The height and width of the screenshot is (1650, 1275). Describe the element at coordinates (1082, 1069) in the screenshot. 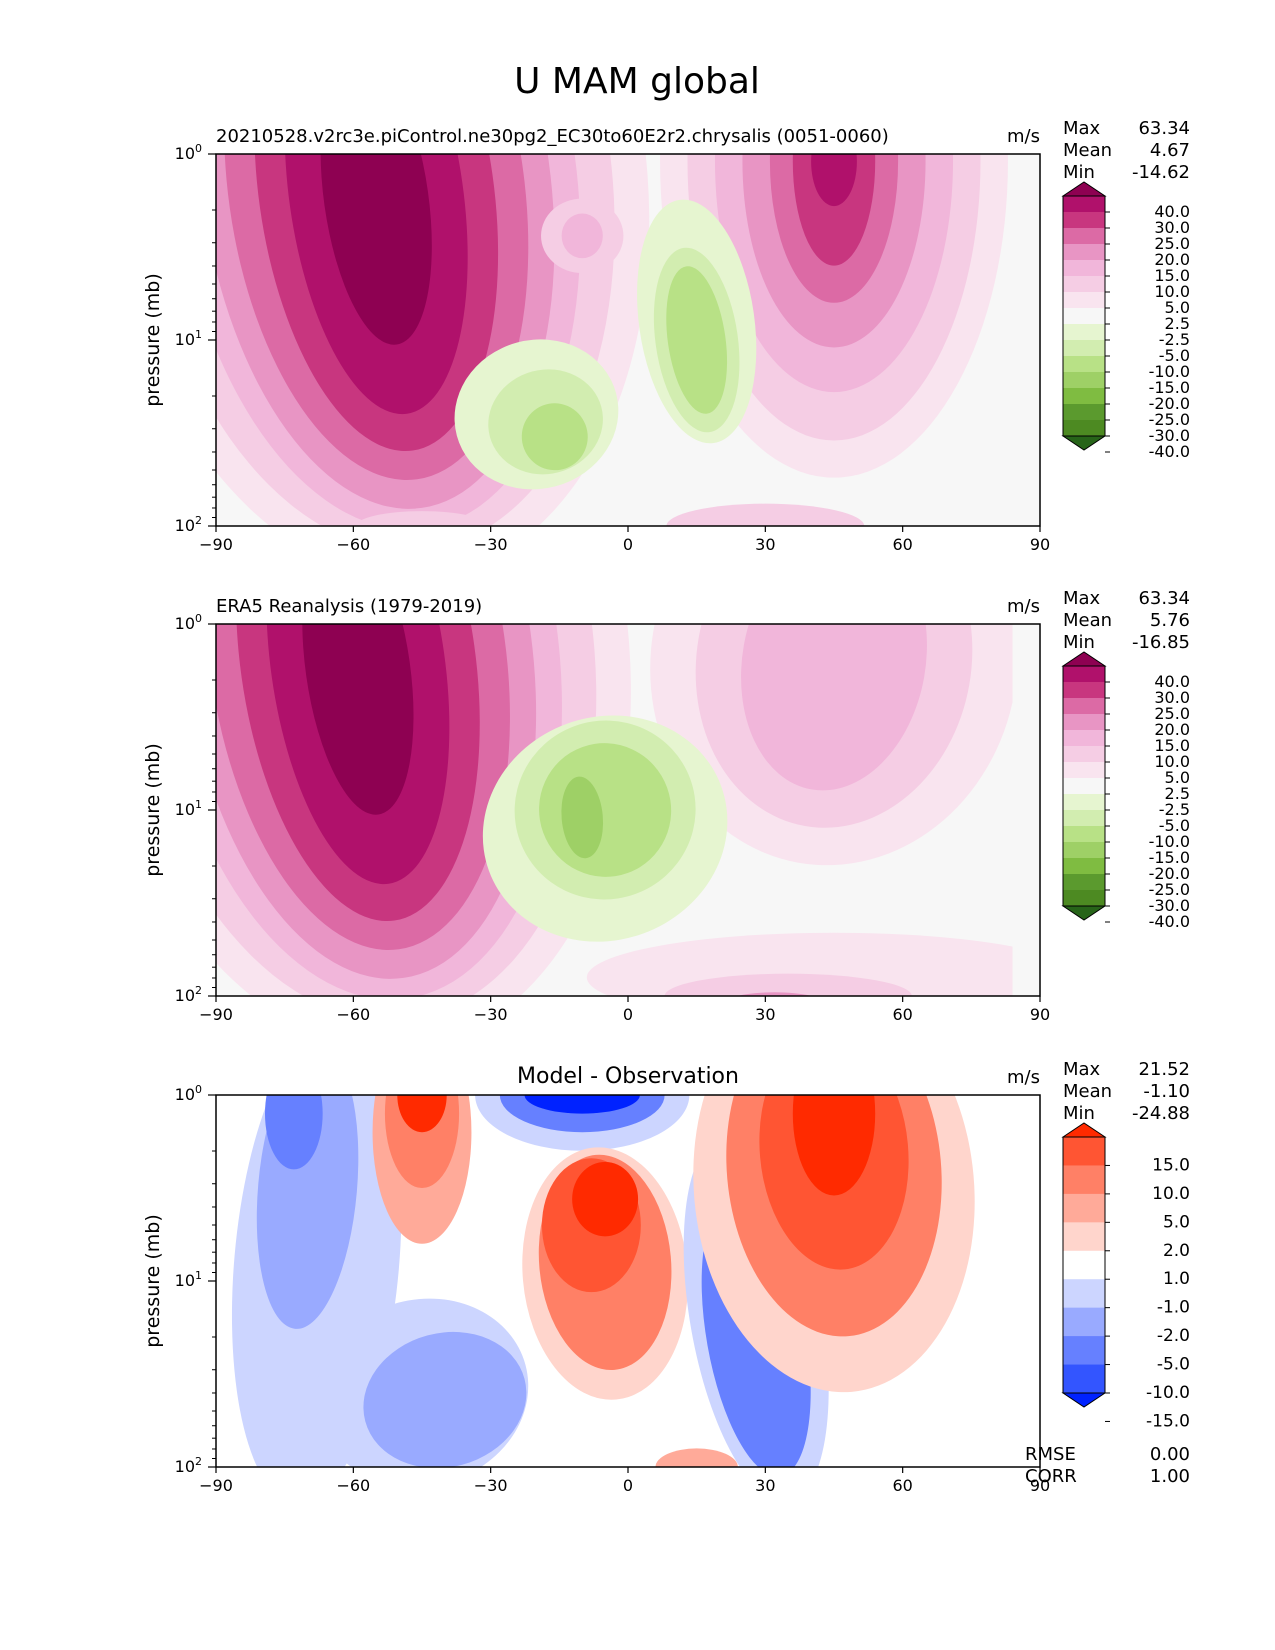

I see `stat-label: Max` at that location.